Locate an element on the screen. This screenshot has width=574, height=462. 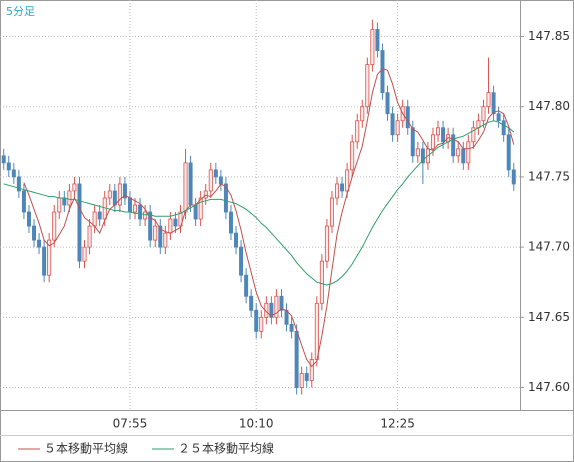
y-tick-label: 147.85 is located at coordinates (549, 36).